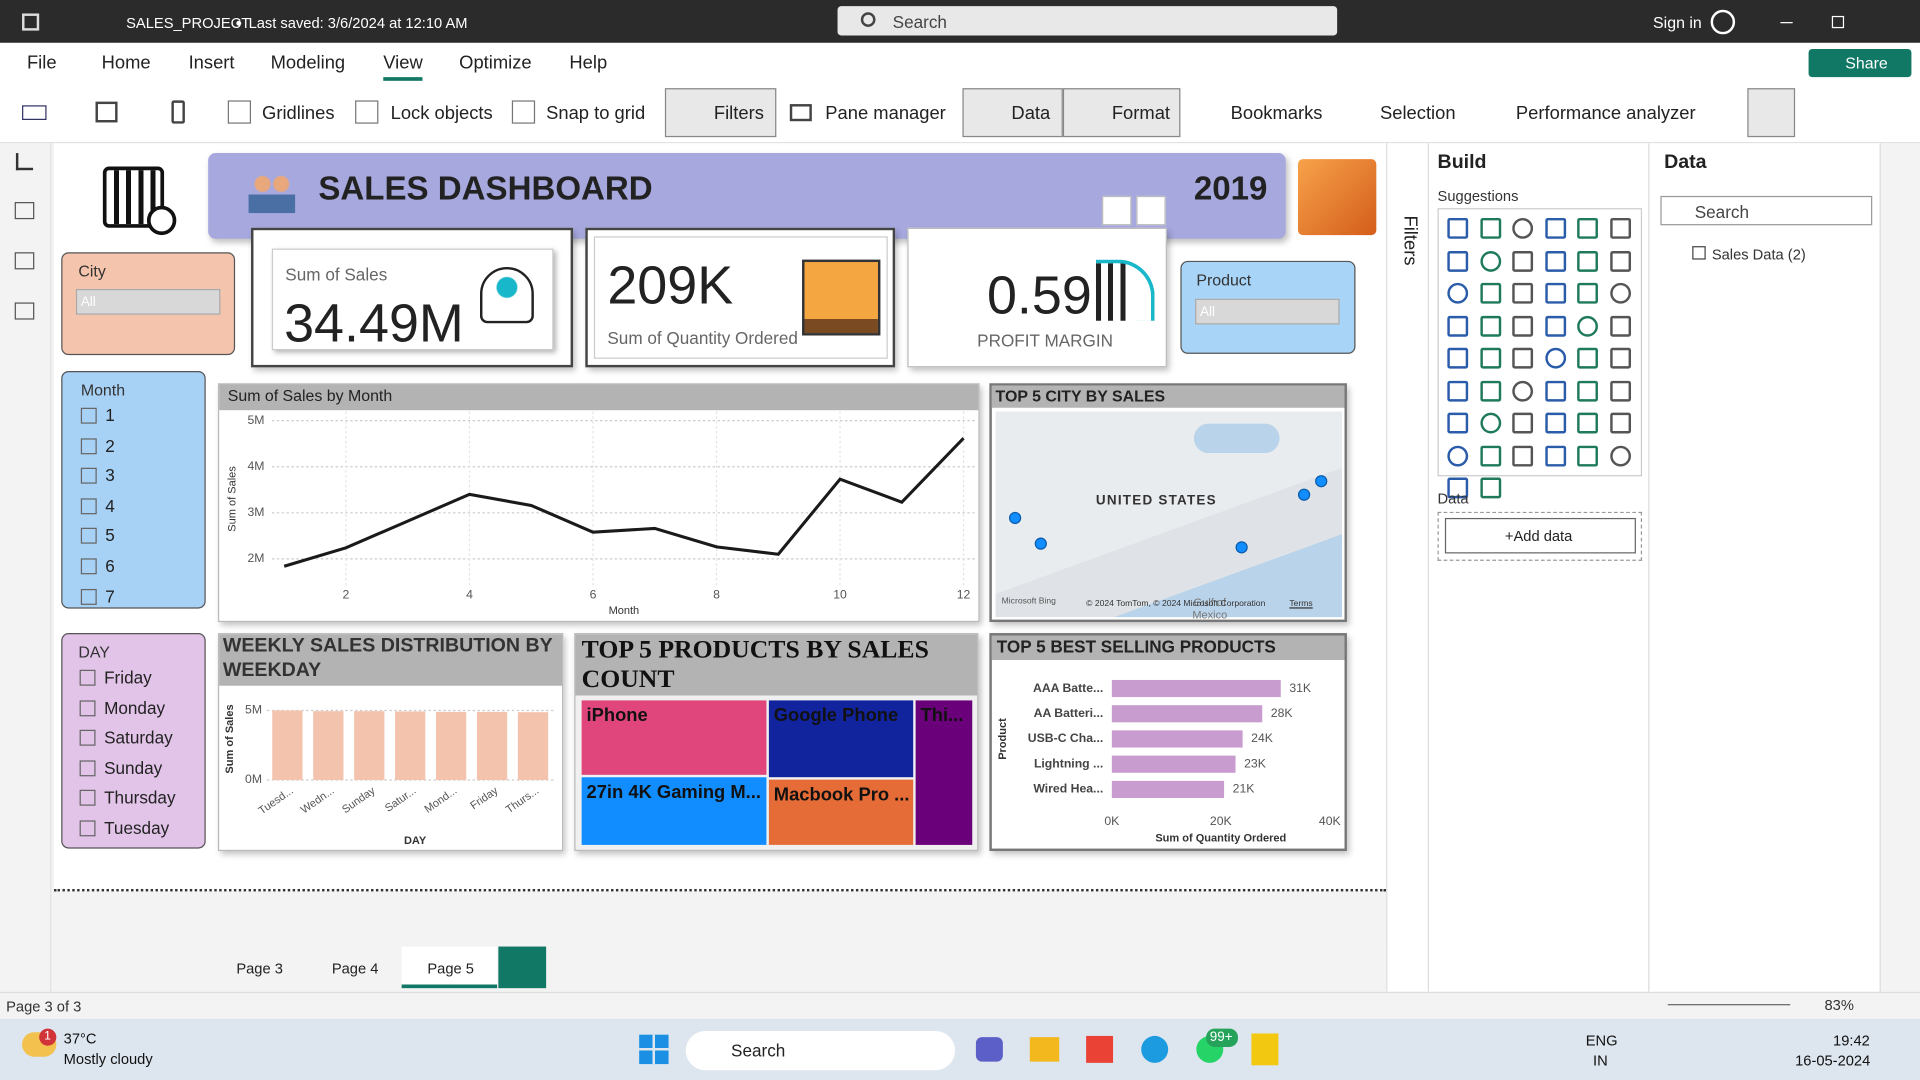  Describe the element at coordinates (1117, 210) in the screenshot. I see `filter-icon` at that location.